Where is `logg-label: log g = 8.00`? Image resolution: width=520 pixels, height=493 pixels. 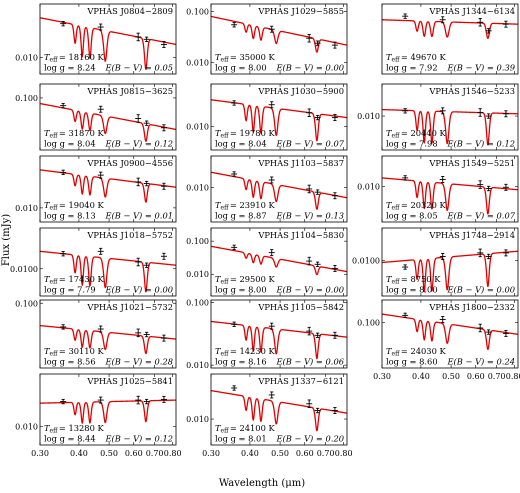 logg-label: log g = 8.00 is located at coordinates (241, 290).